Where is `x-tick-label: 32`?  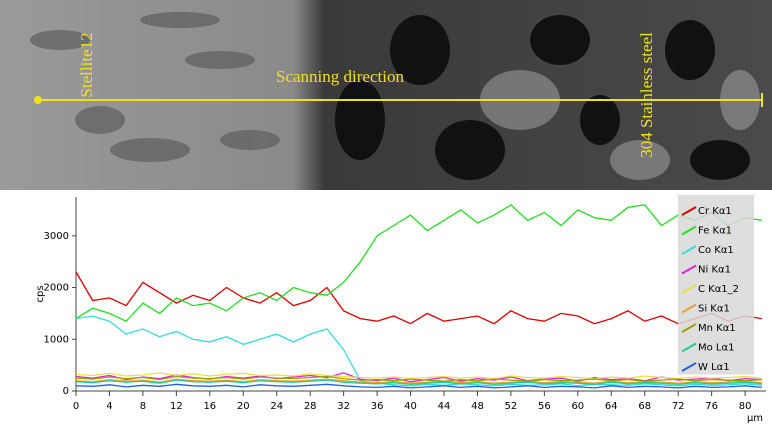
x-tick-label: 32 is located at coordinates (343, 406).